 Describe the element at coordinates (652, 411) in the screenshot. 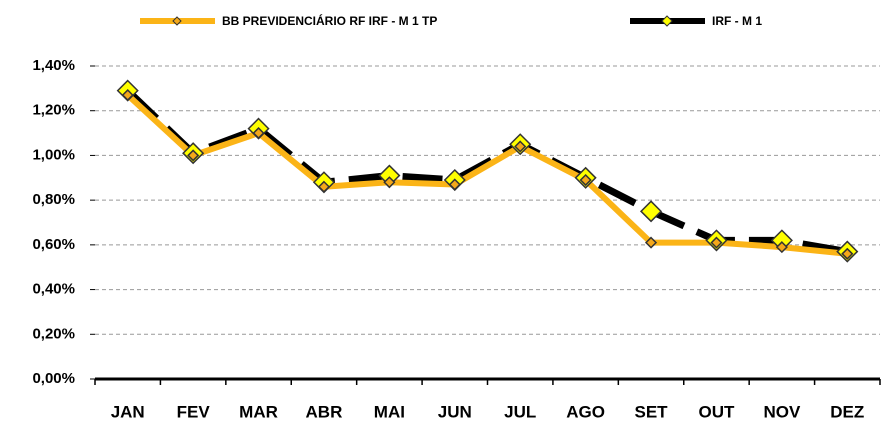

I see `x-tick-label: SET` at that location.